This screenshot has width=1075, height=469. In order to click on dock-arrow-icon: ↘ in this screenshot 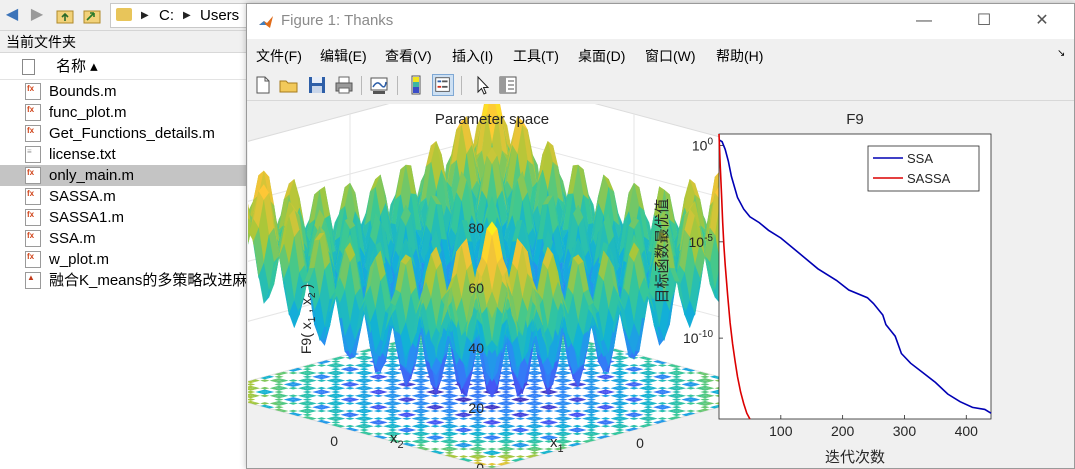, I will do `click(1061, 53)`.